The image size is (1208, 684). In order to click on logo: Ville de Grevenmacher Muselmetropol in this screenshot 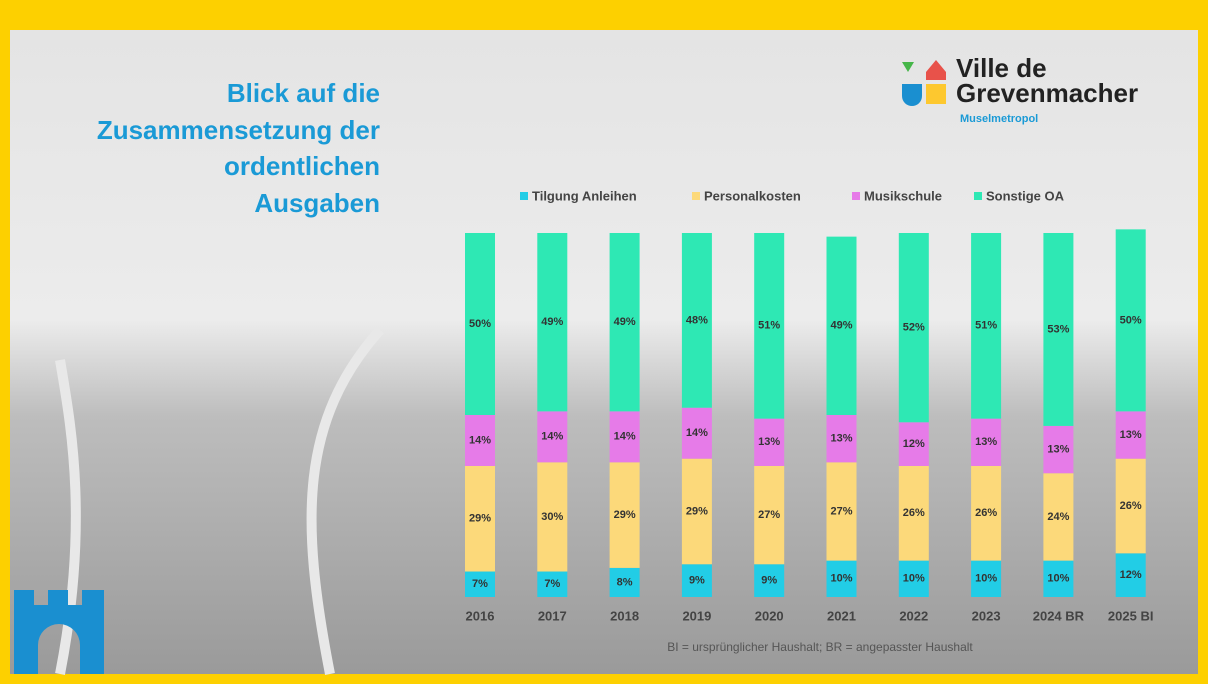, I will do `click(1020, 89)`.